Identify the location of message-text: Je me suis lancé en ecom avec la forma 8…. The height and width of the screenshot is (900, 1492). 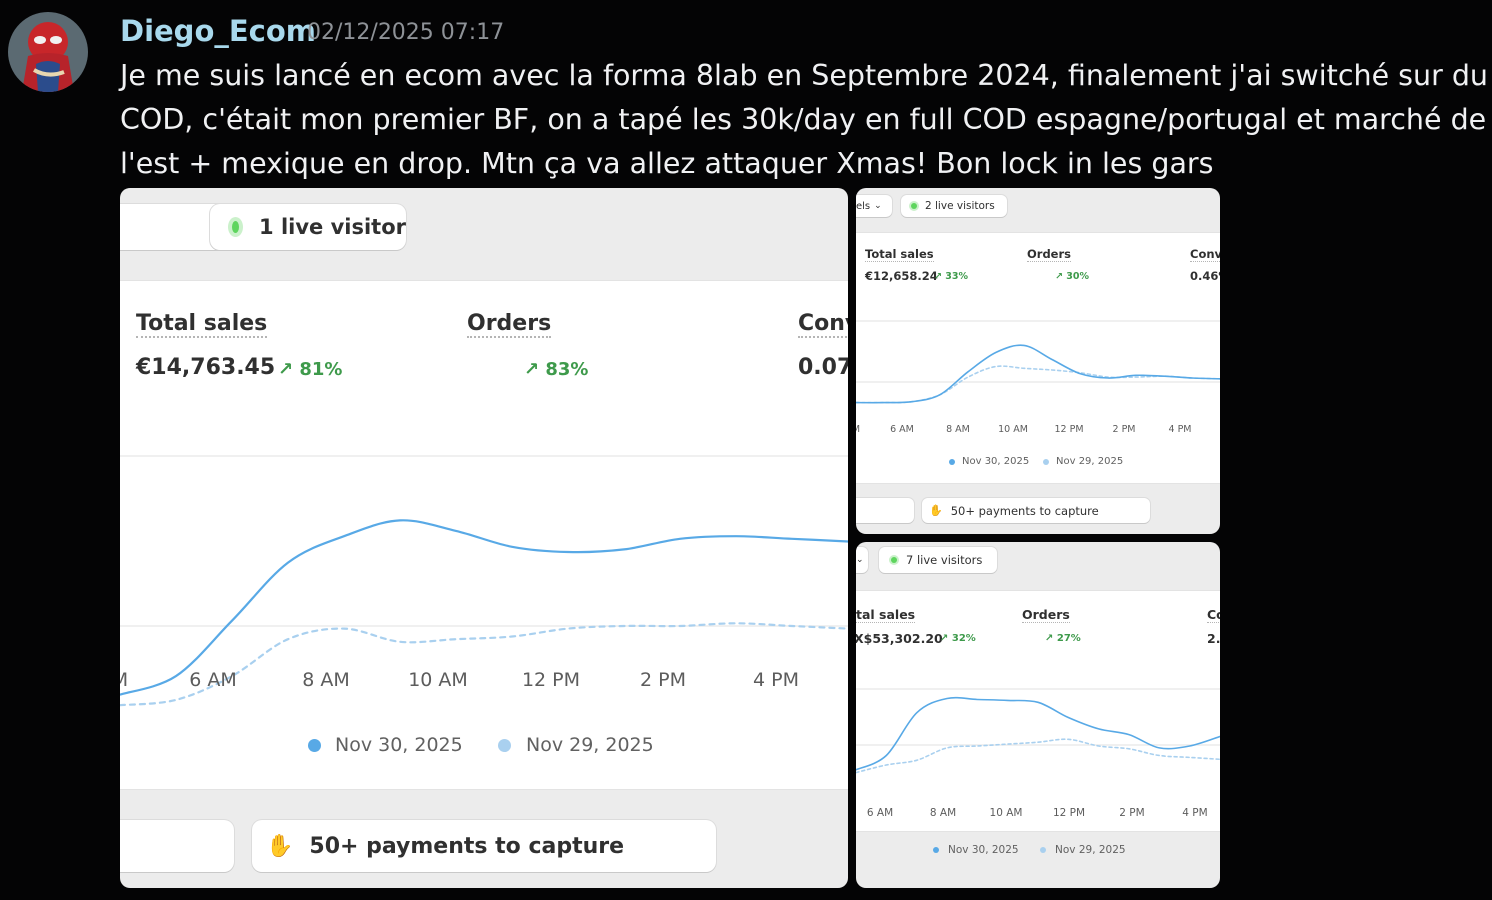
(804, 119).